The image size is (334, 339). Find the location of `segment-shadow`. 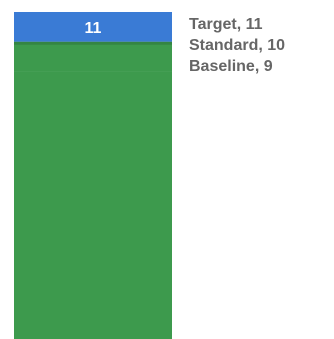

segment-shadow is located at coordinates (93, 43).